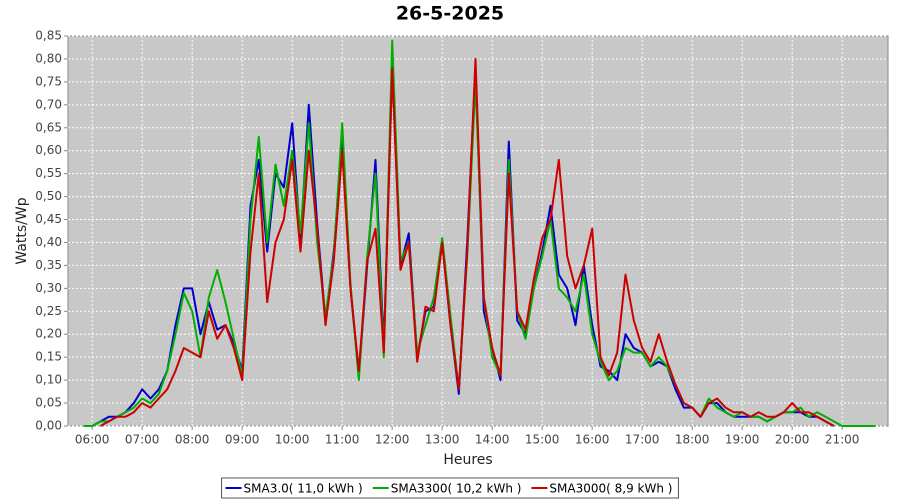 The width and height of the screenshot is (900, 500). What do you see at coordinates (48, 196) in the screenshot?
I see `y-tick-label: 0,50` at bounding box center [48, 196].